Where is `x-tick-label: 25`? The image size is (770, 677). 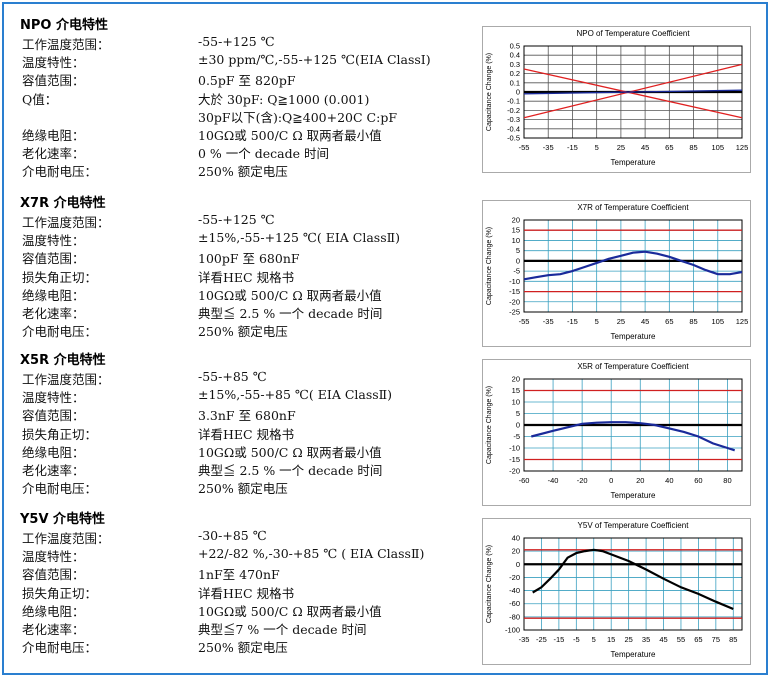 x-tick-label: 25 is located at coordinates (621, 147).